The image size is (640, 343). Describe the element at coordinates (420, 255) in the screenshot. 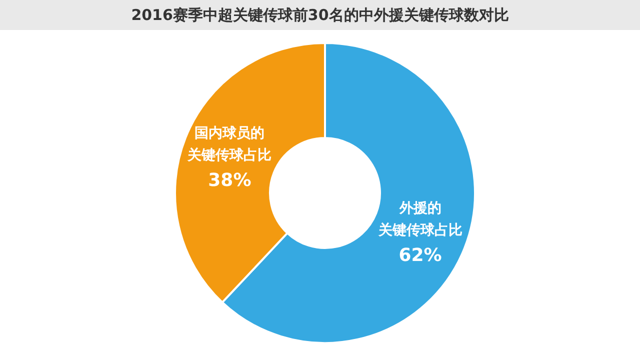

I see `data-label: 62%` at that location.